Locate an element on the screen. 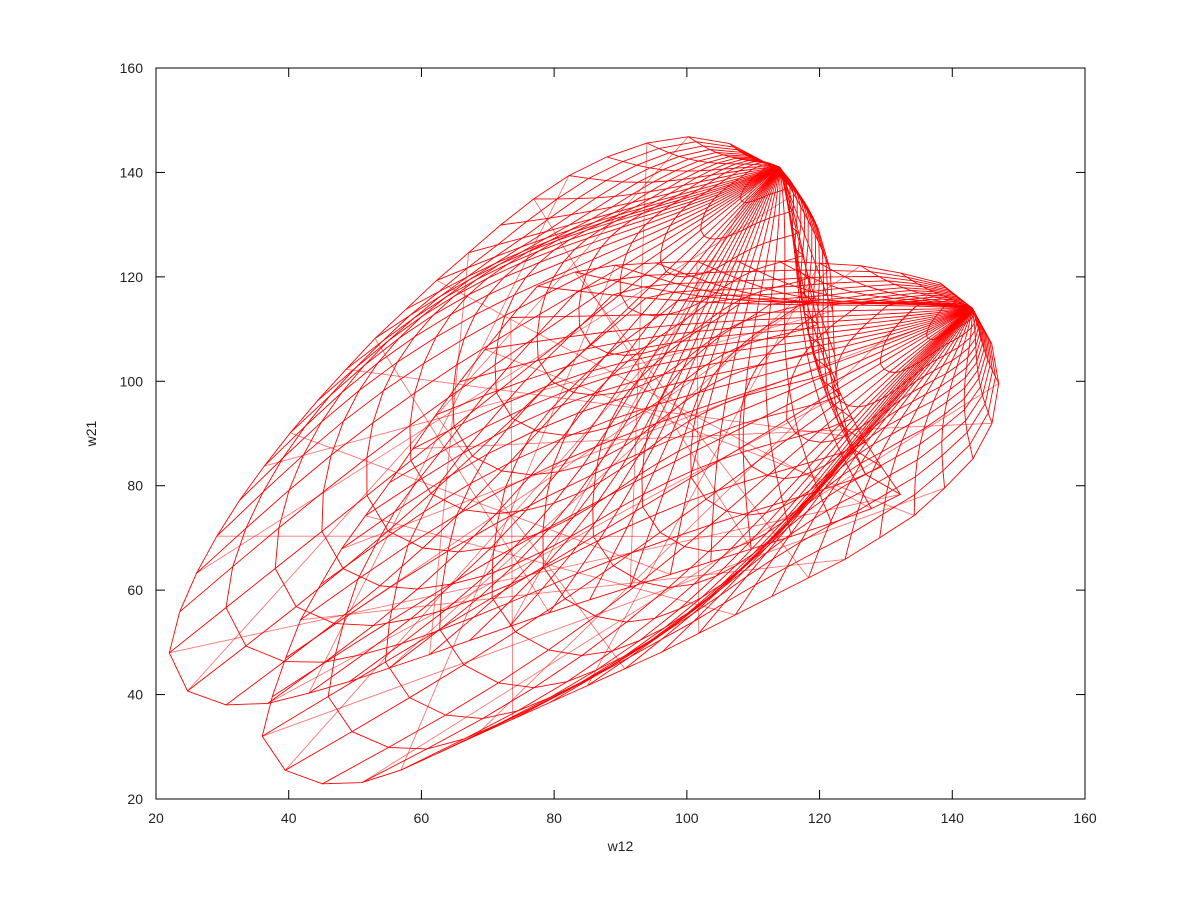 The height and width of the screenshot is (900, 1200). x-tick-label: 40 is located at coordinates (289, 818).